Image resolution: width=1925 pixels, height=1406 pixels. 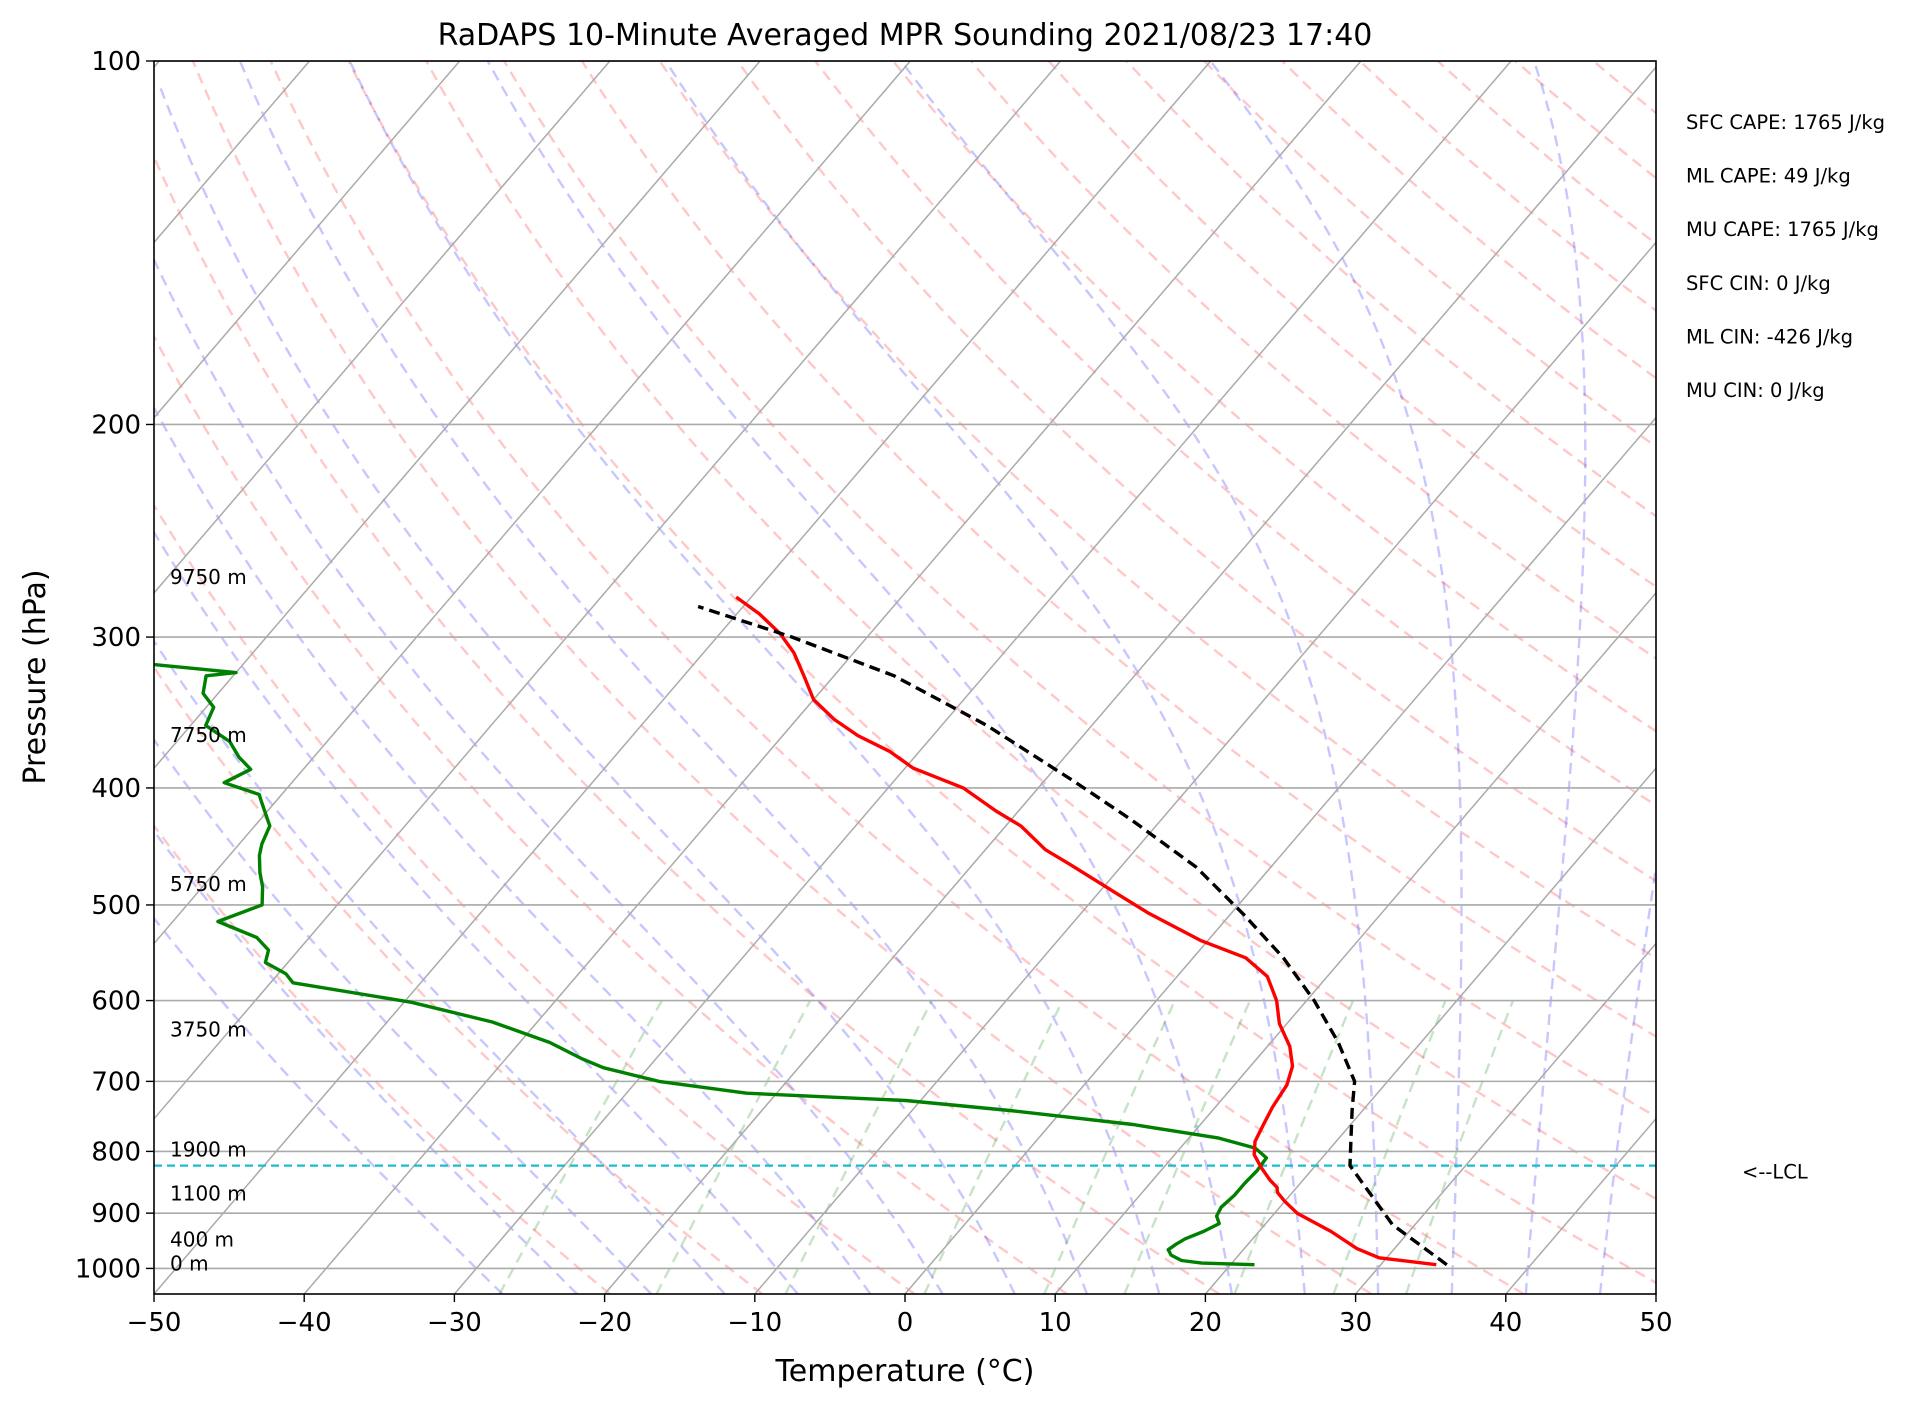 I want to click on y-tick-label: 100, so click(x=116, y=62).